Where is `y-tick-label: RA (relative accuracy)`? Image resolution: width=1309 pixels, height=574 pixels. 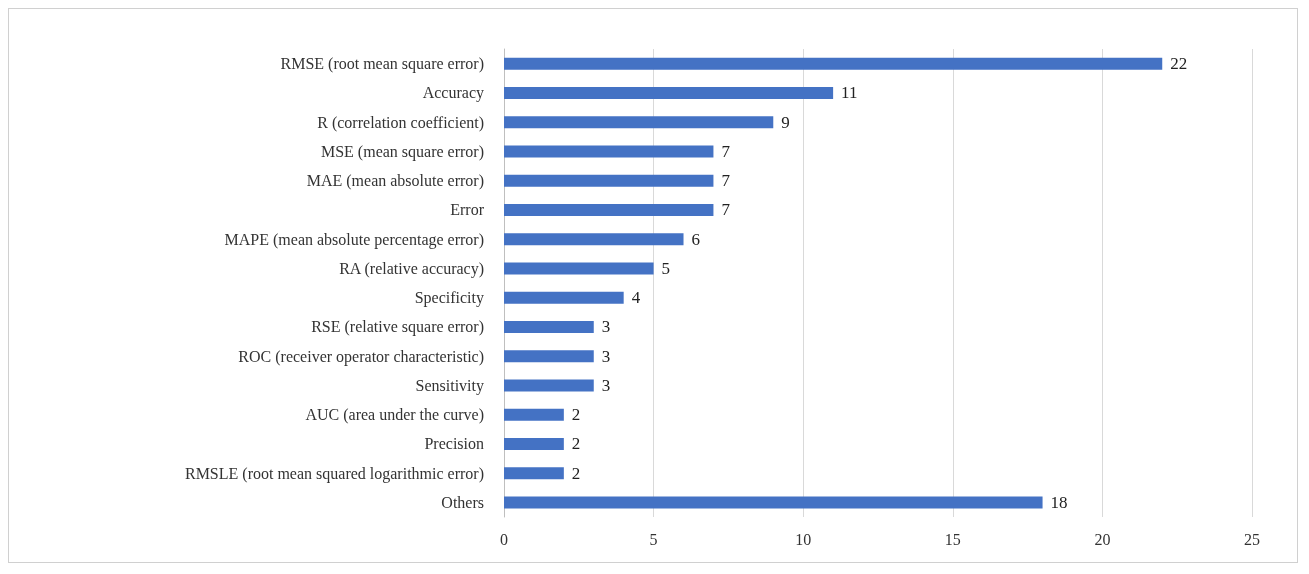
y-tick-label: RA (relative accuracy) is located at coordinates (411, 268).